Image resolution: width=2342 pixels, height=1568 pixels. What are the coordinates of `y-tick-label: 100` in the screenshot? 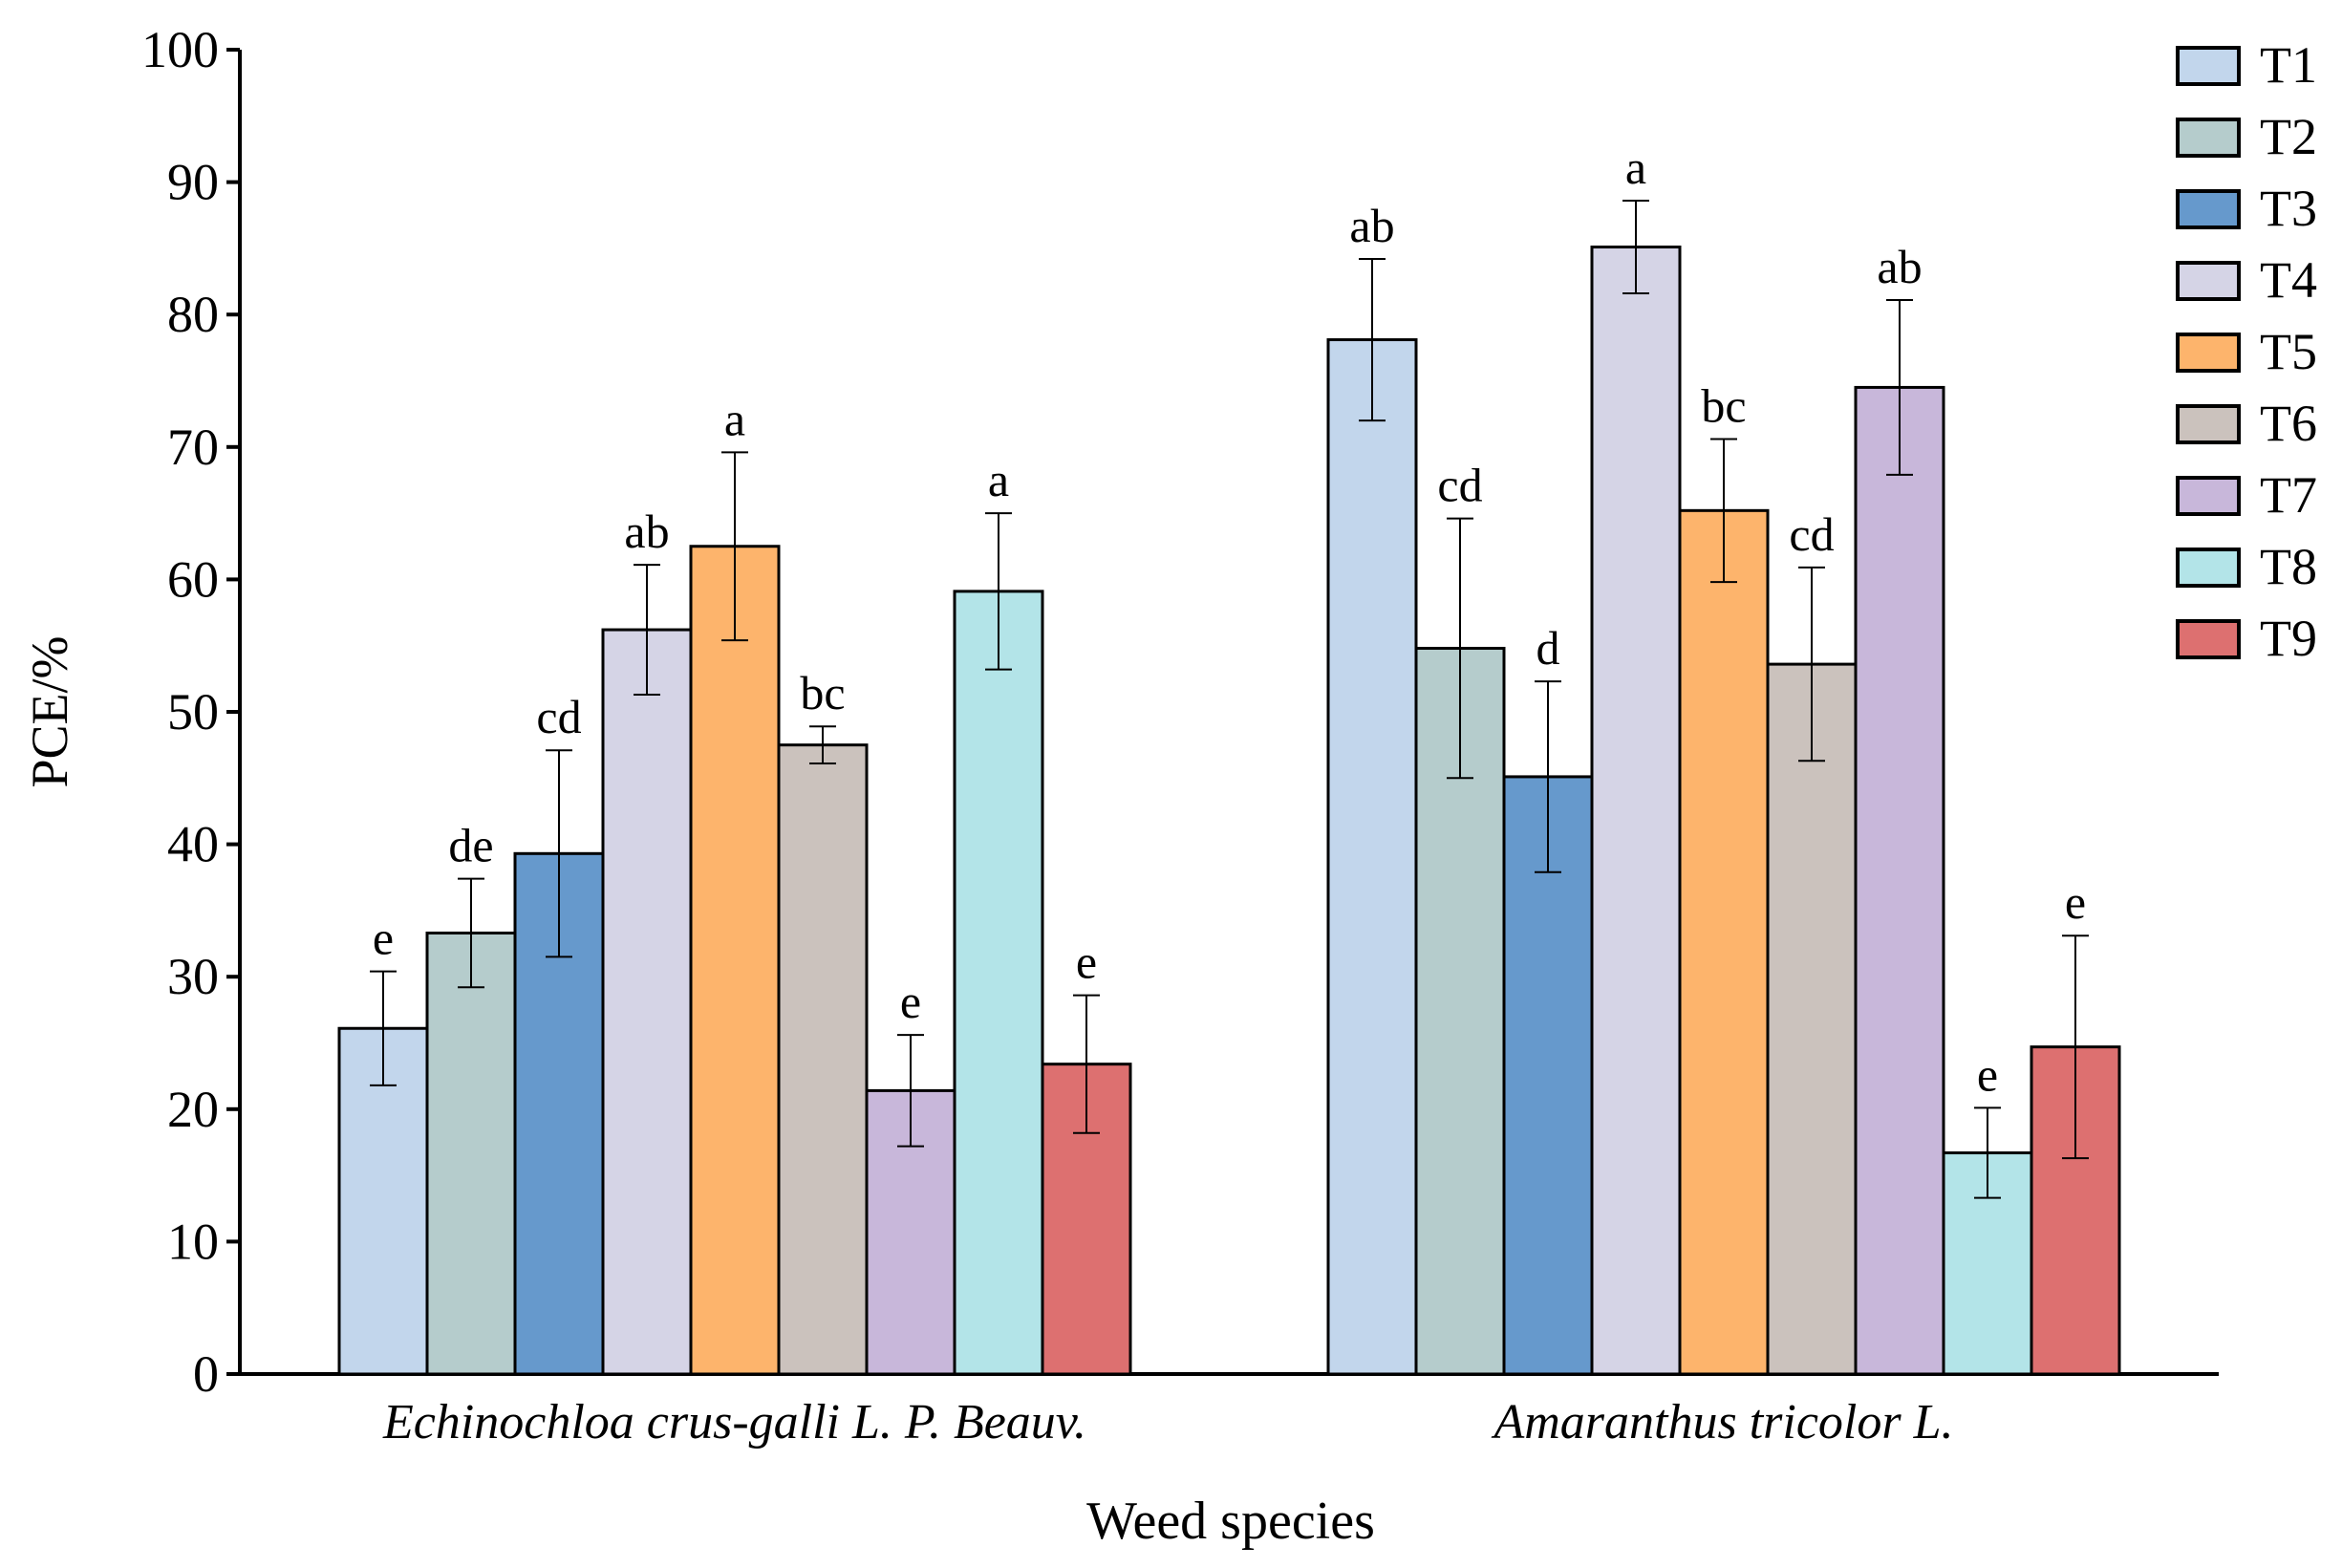 It's located at (180, 50).